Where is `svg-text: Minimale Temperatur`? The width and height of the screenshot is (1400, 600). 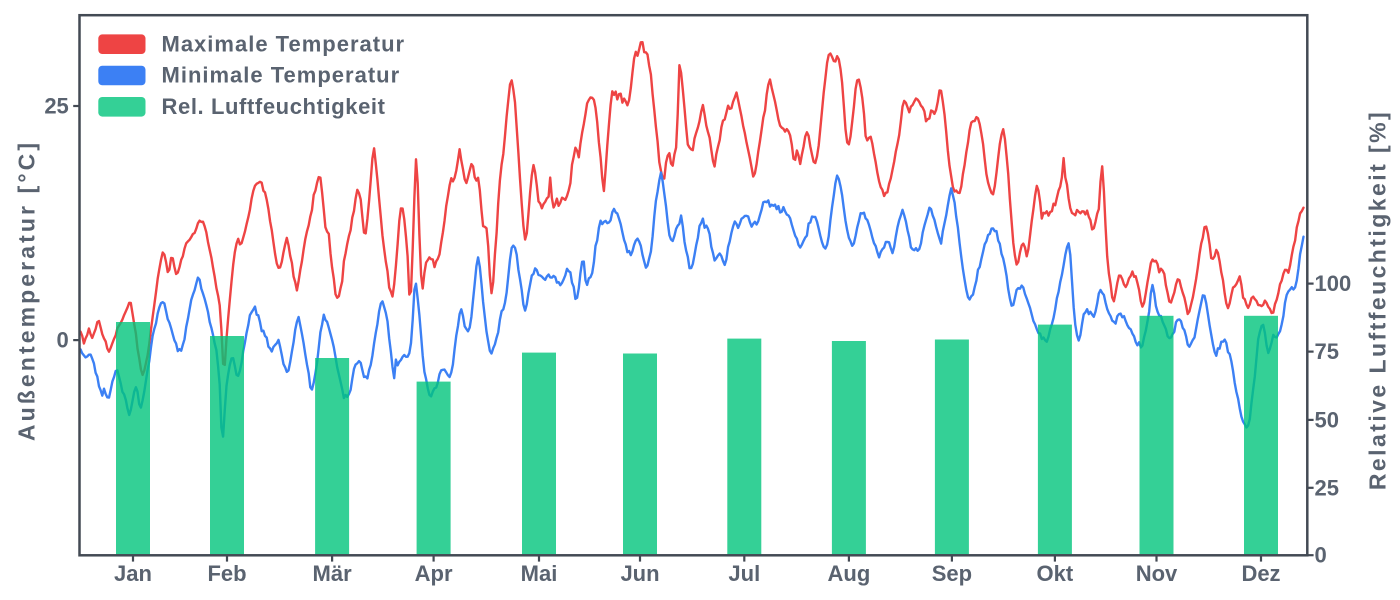 svg-text: Minimale Temperatur is located at coordinates (281, 75).